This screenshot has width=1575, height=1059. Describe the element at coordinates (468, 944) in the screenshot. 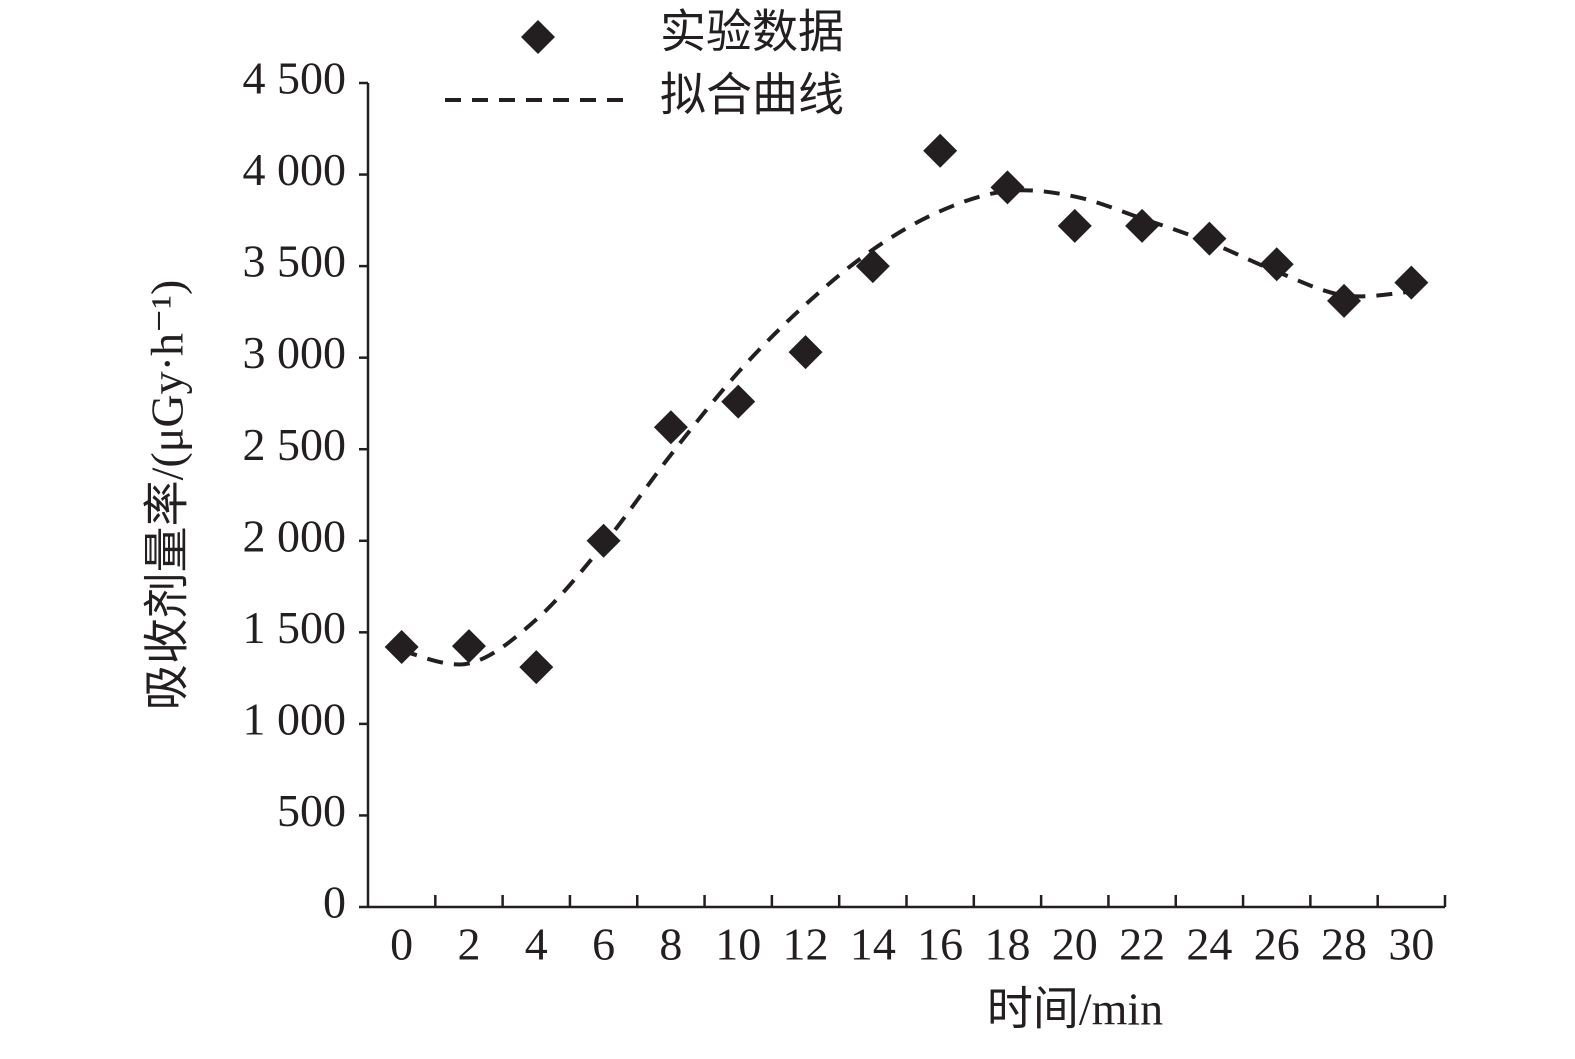

I see `x-tick-label: 2` at that location.